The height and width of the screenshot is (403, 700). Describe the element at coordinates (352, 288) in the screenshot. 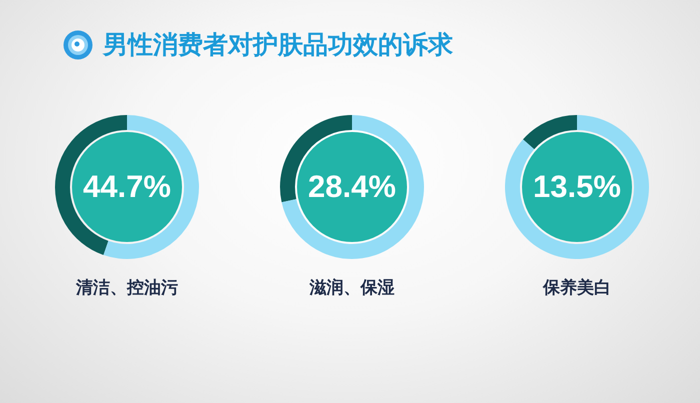

I see `text: 滋润、保湿` at that location.